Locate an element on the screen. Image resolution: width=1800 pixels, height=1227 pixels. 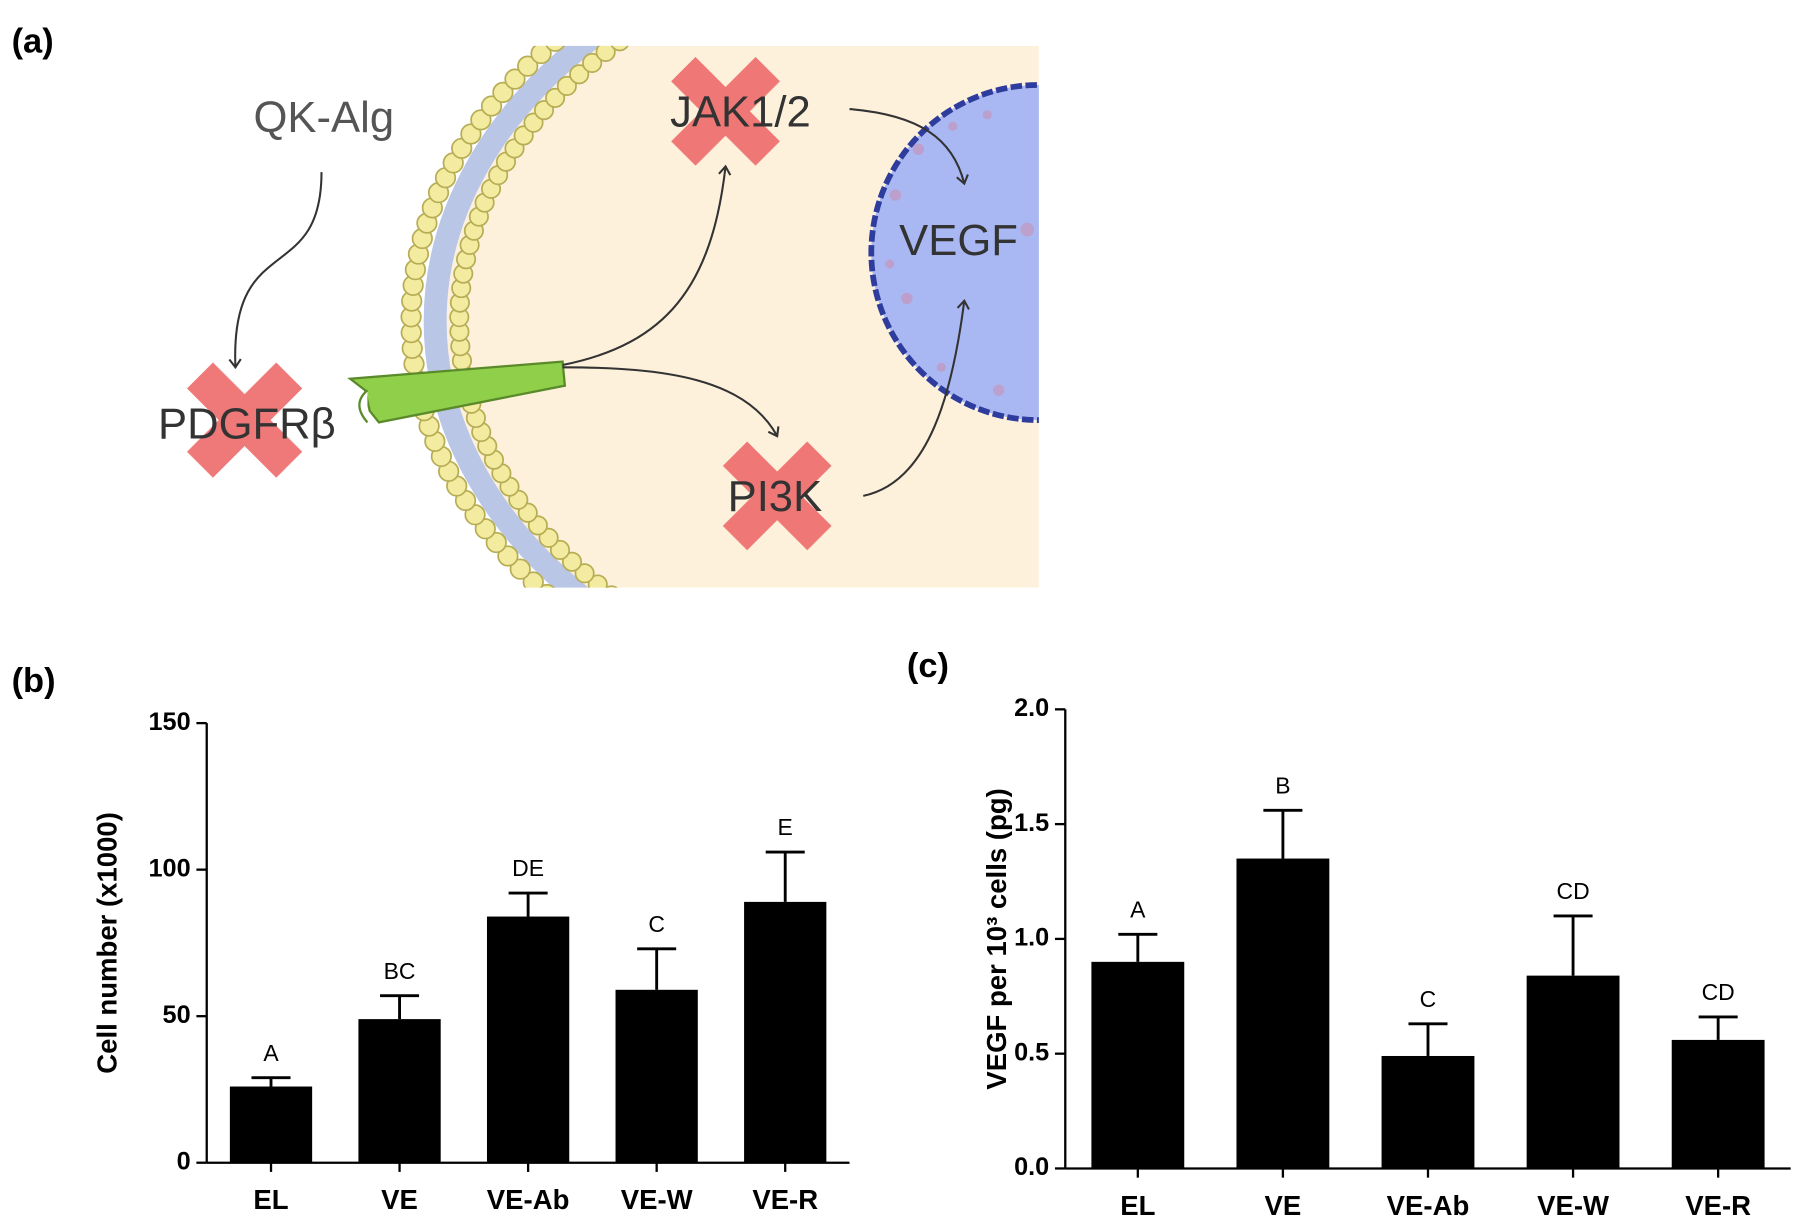
y-tick-label: 0.5 is located at coordinates (1031, 1052).